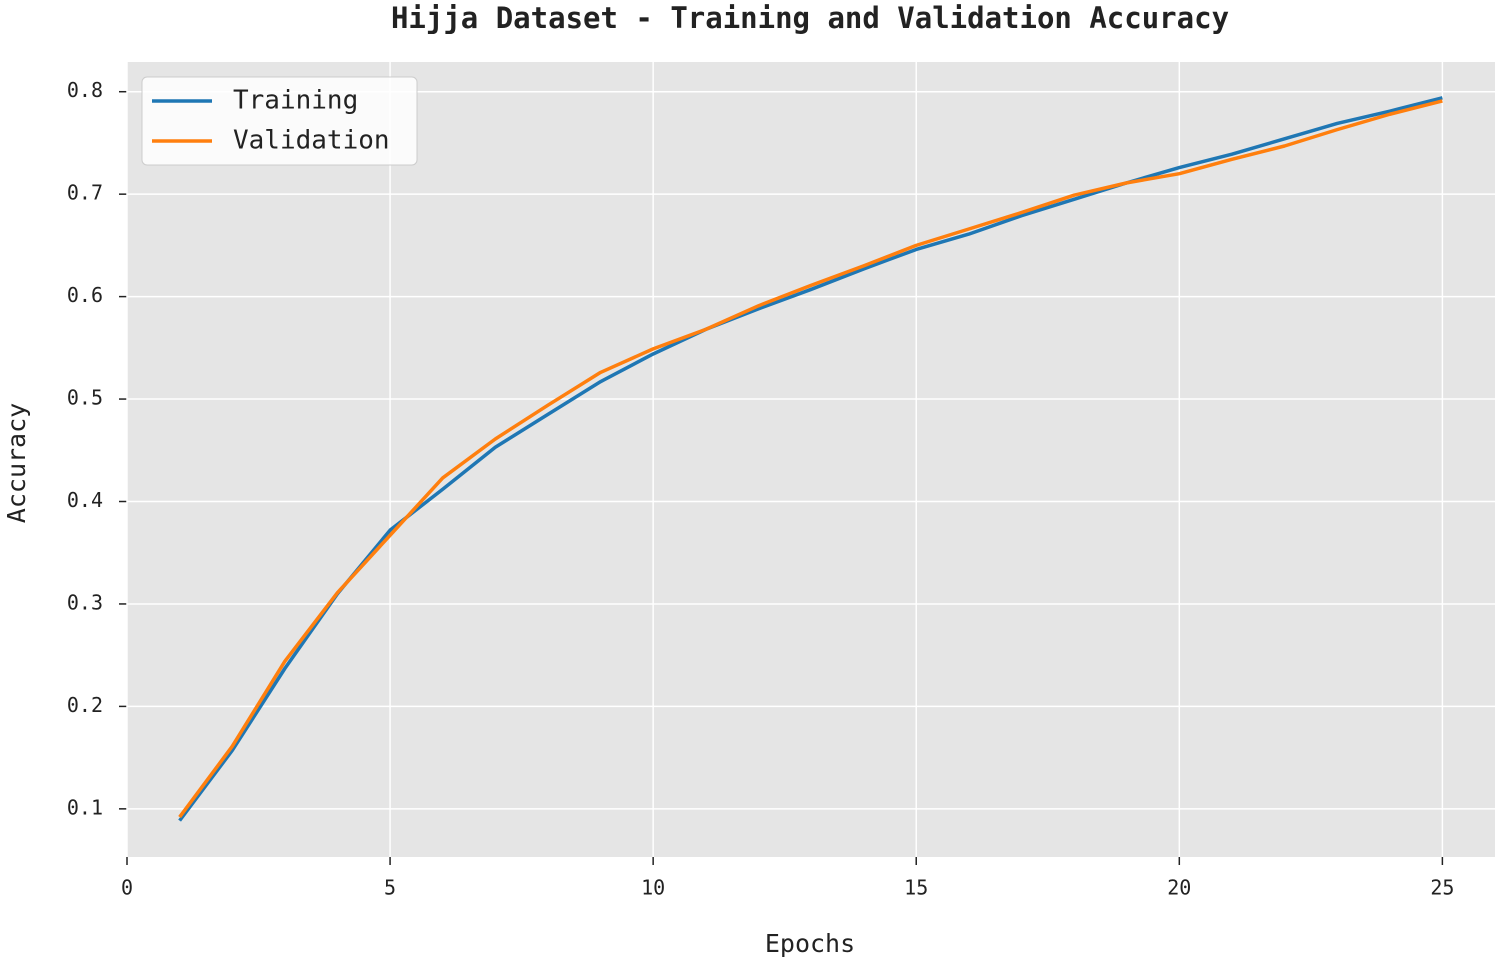 The height and width of the screenshot is (965, 1500). What do you see at coordinates (85, 193) in the screenshot?
I see `y-tick-label: 0.7` at bounding box center [85, 193].